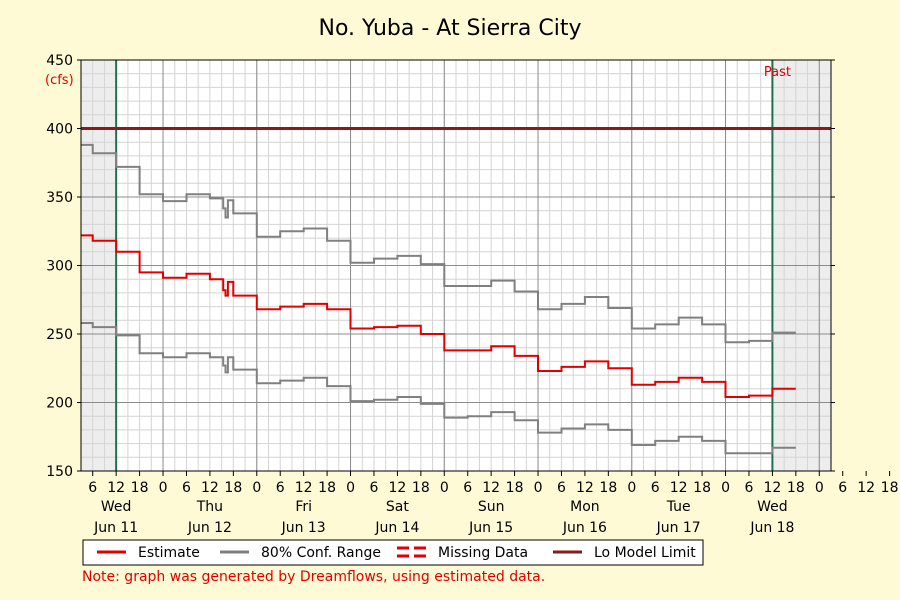 The image size is (900, 600). Describe the element at coordinates (303, 507) in the screenshot. I see `day-label: Fri` at that location.